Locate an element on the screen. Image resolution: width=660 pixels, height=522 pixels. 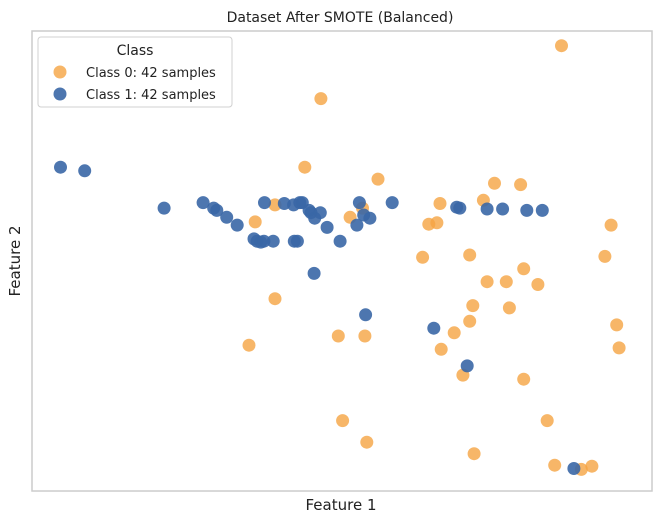
chart-title: Dataset After SMOTE (Balanced) is located at coordinates (340, 18).